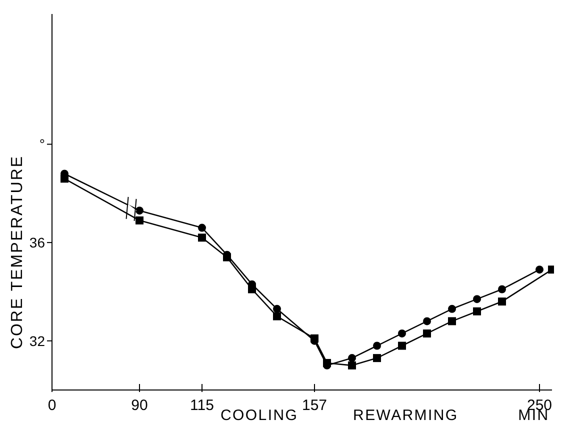  Describe the element at coordinates (202, 405) in the screenshot. I see `x-tick-label: 115` at that location.